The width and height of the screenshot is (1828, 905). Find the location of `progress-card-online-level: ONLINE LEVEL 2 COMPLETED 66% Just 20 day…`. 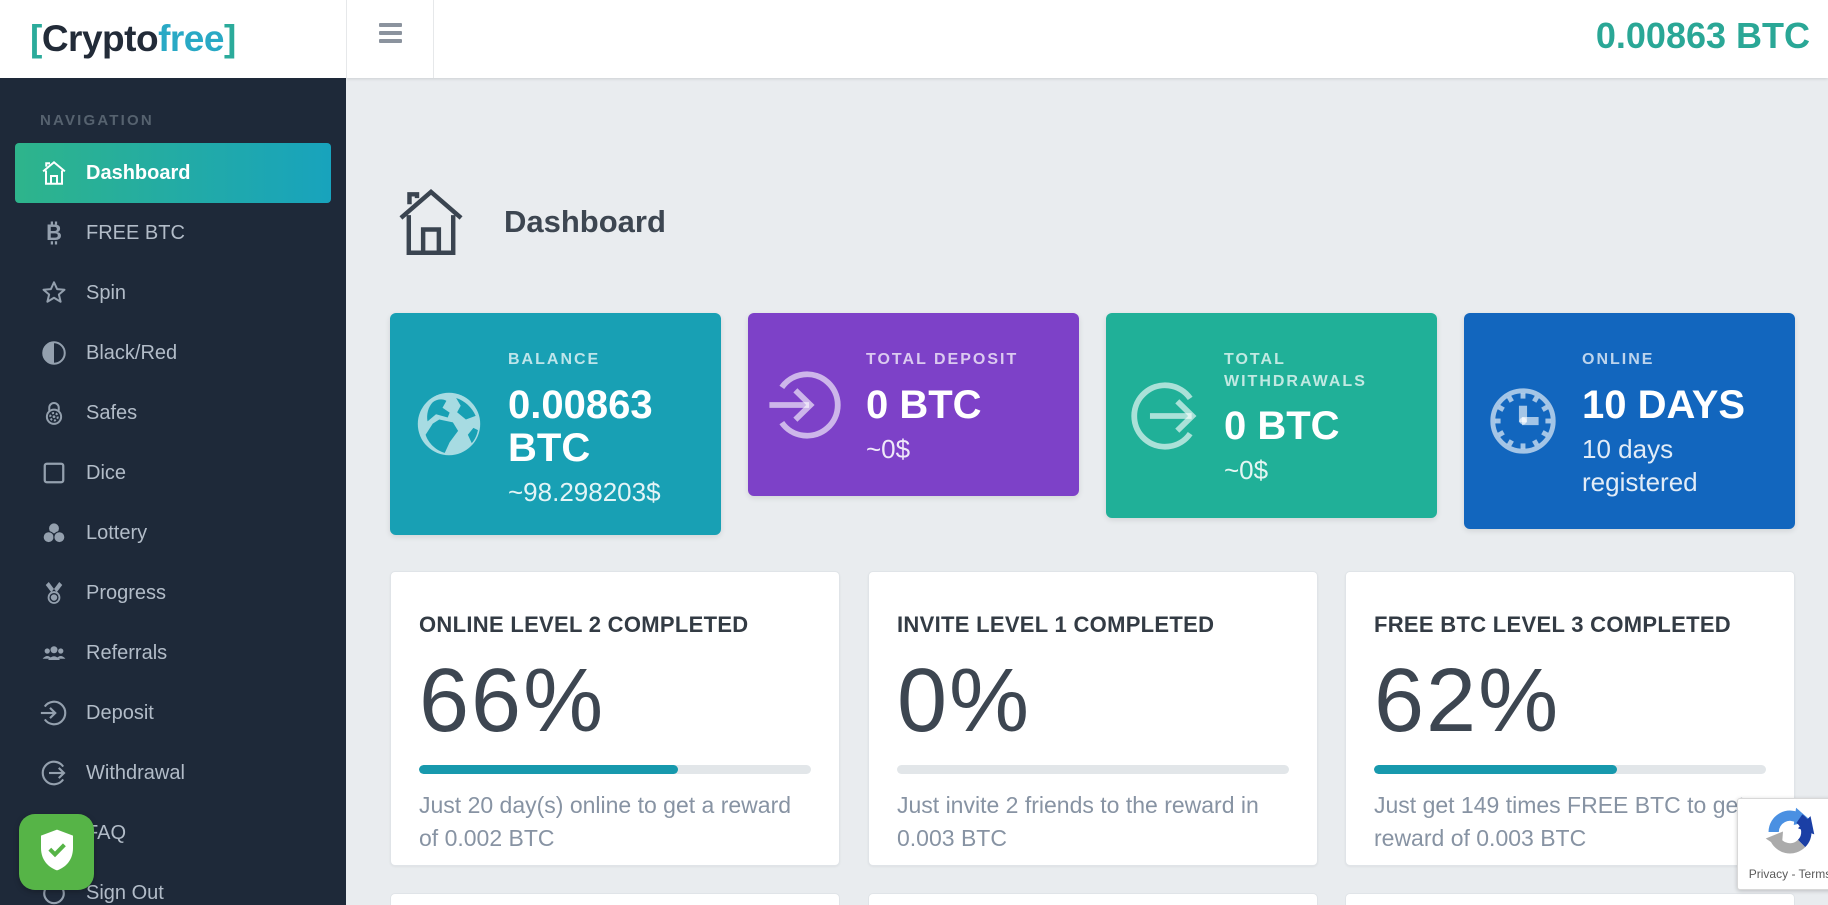

progress-card-online-level: ONLINE LEVEL 2 COMPLETED 66% Just 20 day… is located at coordinates (615, 718).